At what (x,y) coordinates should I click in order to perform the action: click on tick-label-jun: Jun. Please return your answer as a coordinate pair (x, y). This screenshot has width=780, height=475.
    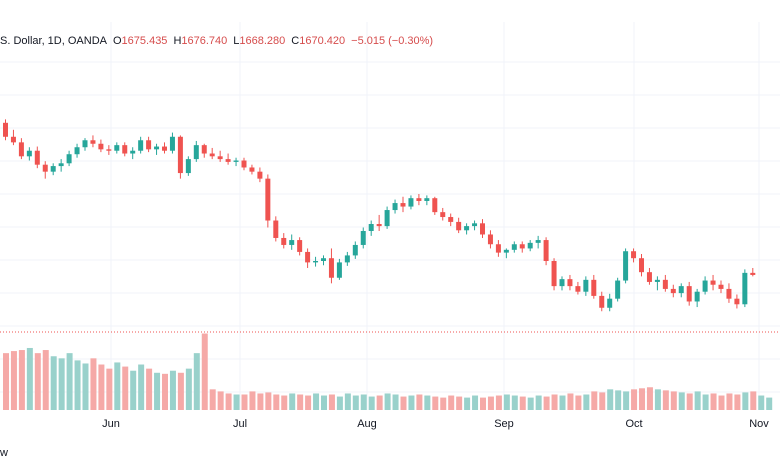
    Looking at the image, I should click on (111, 424).